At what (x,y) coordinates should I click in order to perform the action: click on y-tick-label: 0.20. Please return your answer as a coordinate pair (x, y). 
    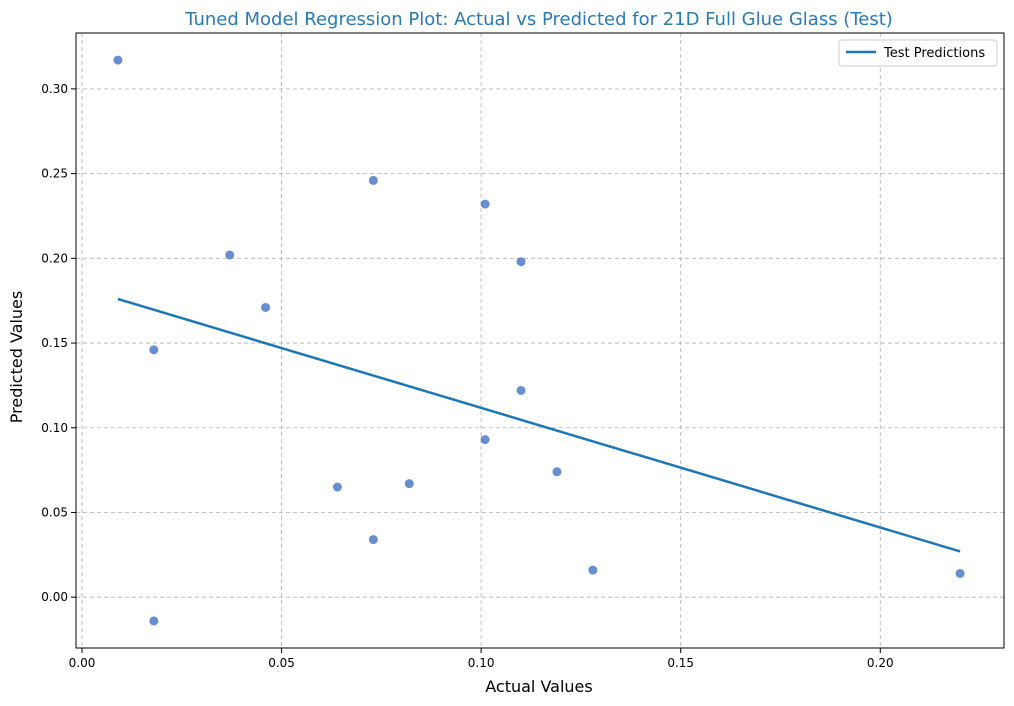
    Looking at the image, I should click on (54, 258).